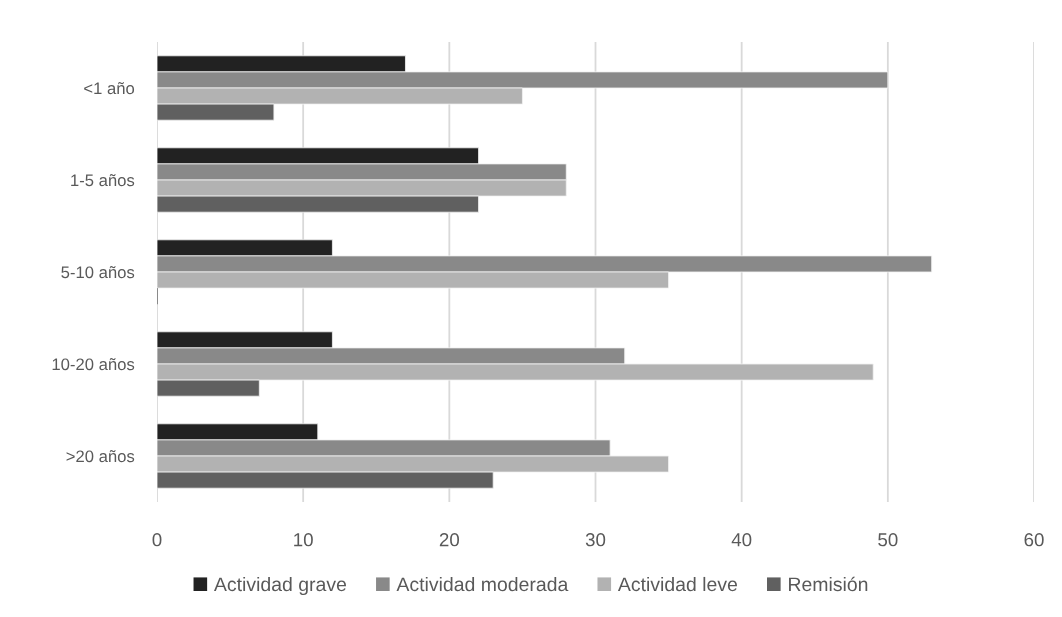 The image size is (1062, 617). Describe the element at coordinates (888, 540) in the screenshot. I see `x-tick-label: 50` at that location.